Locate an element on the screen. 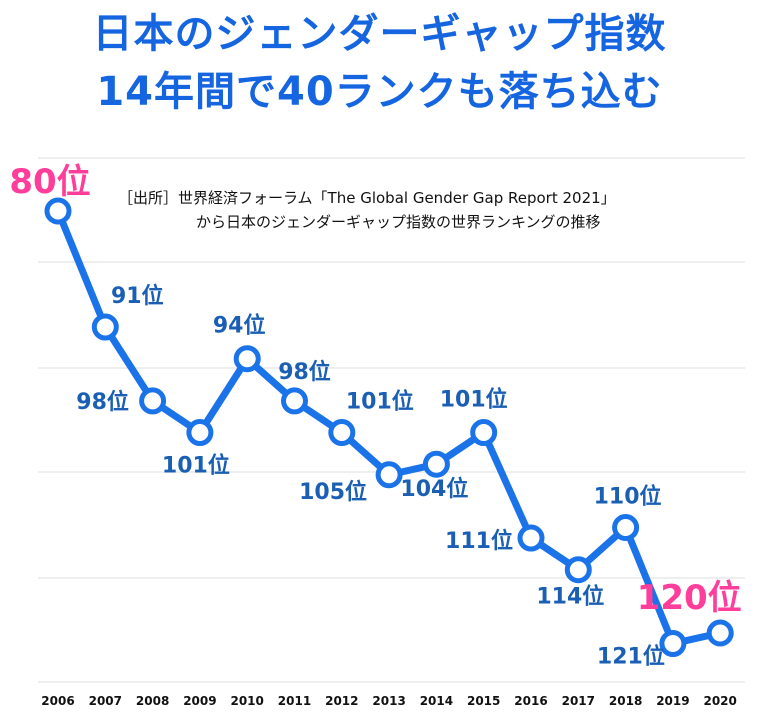 The width and height of the screenshot is (759, 716). chart-title-line2: 14年間で40ランクも落ち込む is located at coordinates (379, 92).